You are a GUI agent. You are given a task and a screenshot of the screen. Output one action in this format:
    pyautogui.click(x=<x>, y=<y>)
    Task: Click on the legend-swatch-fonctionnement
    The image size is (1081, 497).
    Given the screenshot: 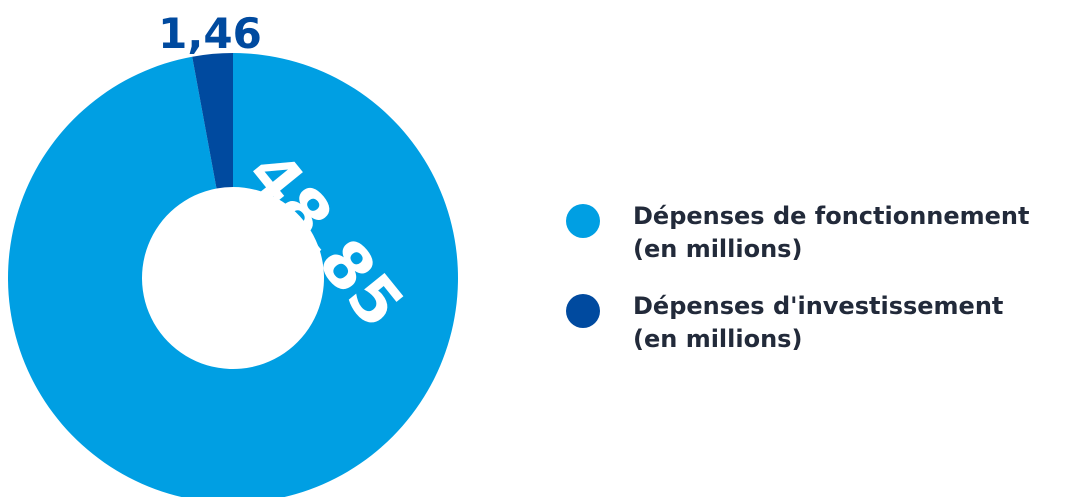 What is the action you would take?
    pyautogui.click(x=583, y=221)
    